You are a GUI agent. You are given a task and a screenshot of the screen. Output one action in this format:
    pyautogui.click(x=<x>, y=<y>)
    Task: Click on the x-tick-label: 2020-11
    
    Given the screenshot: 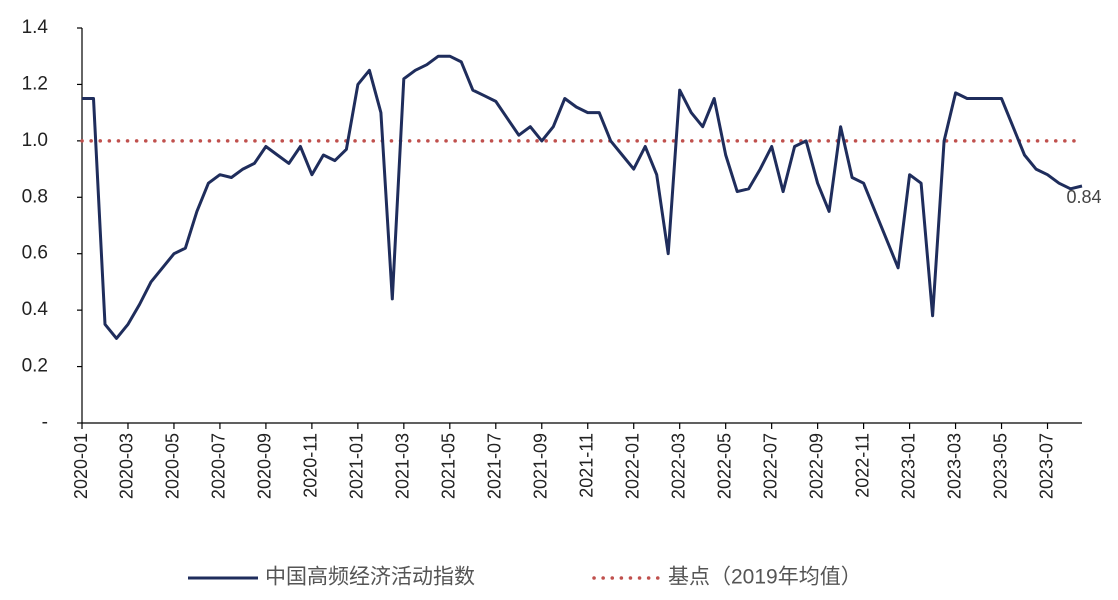 What is the action you would take?
    pyautogui.click(x=311, y=465)
    